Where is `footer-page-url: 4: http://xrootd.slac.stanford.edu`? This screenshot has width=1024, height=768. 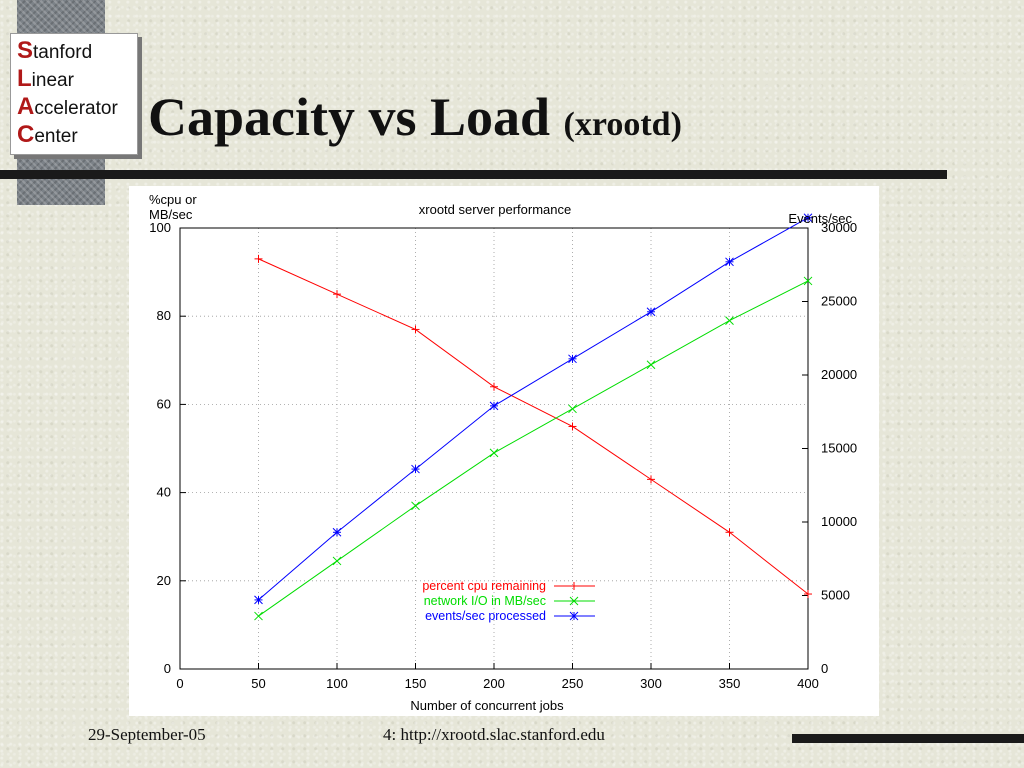 footer-page-url: 4: http://xrootd.slac.stanford.edu is located at coordinates (494, 734).